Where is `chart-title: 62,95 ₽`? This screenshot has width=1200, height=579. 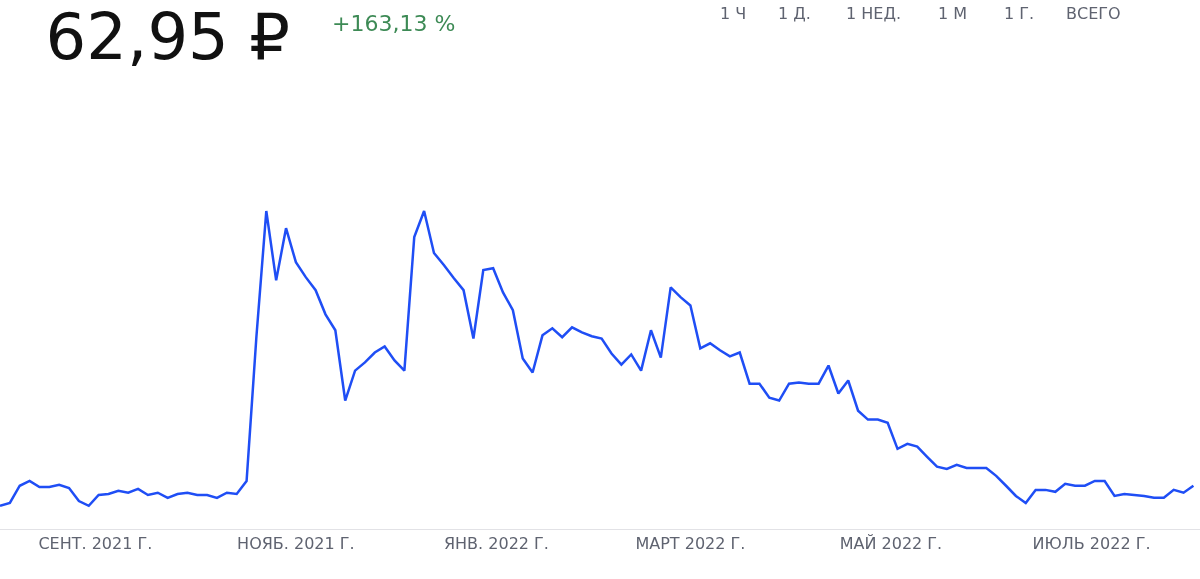 chart-title: 62,95 ₽ is located at coordinates (167, 37).